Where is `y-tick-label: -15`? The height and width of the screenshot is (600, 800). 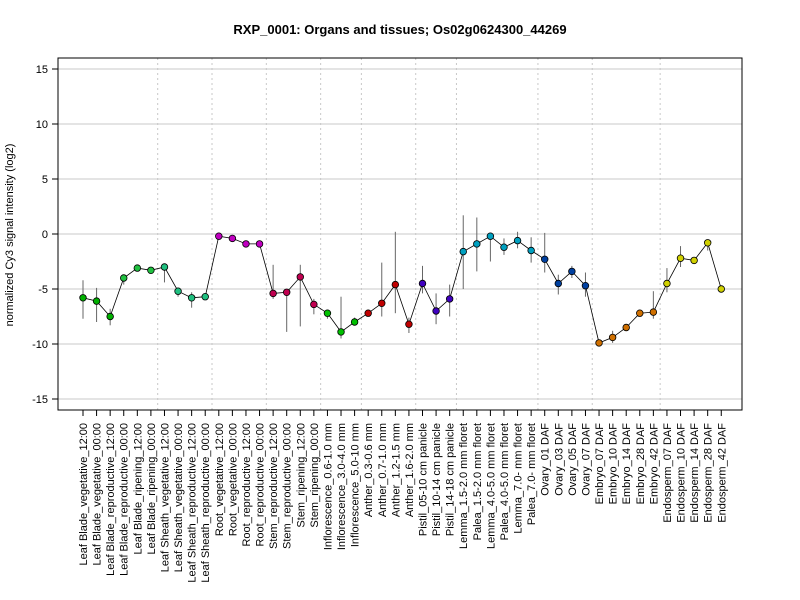
y-tick-label: -15 is located at coordinates (40, 400).